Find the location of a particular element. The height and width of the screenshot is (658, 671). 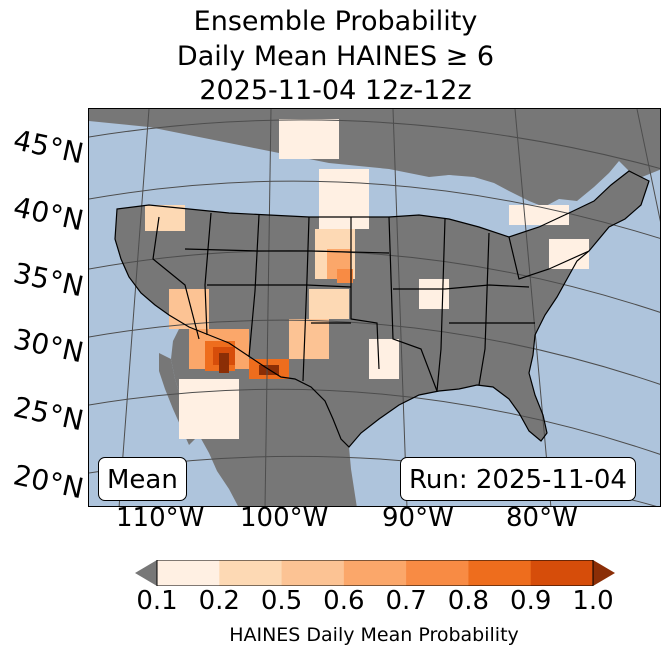

colorbar-tick-3: 0.6 is located at coordinates (344, 601).